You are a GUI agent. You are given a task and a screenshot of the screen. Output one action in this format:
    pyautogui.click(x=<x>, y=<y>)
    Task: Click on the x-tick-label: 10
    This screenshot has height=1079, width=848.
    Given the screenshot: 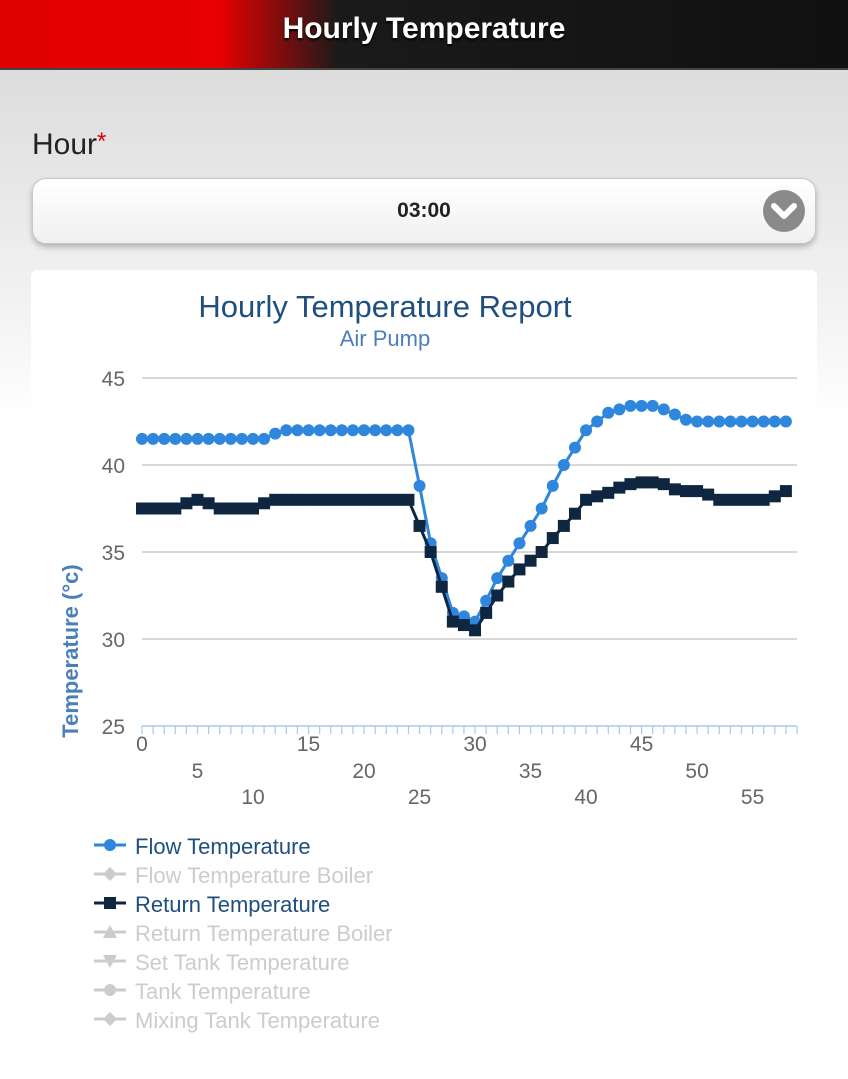 What is the action you would take?
    pyautogui.click(x=252, y=797)
    